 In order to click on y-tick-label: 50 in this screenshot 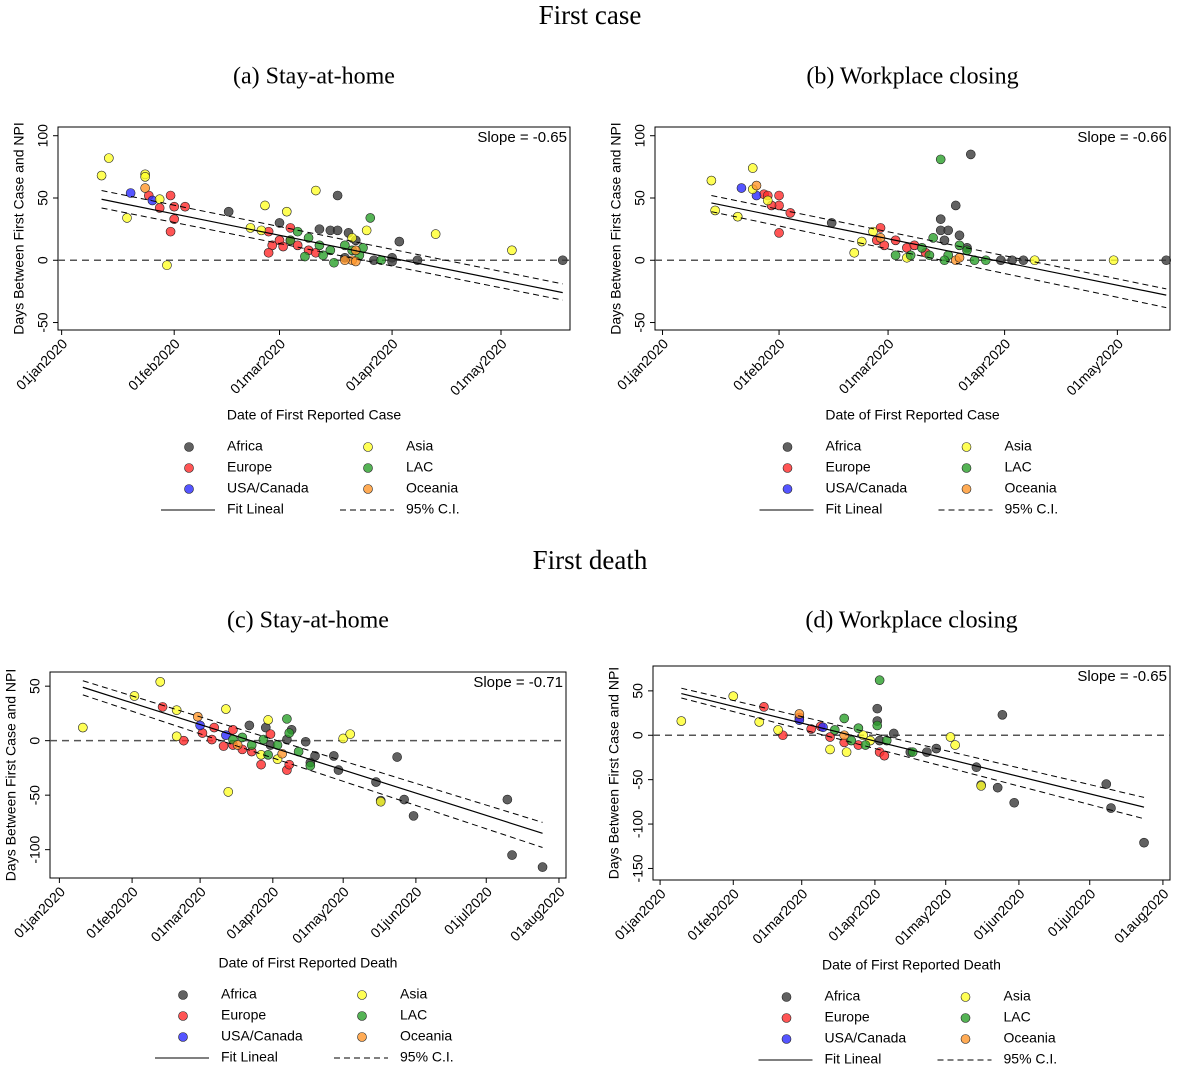, I will do `click(638, 691)`.